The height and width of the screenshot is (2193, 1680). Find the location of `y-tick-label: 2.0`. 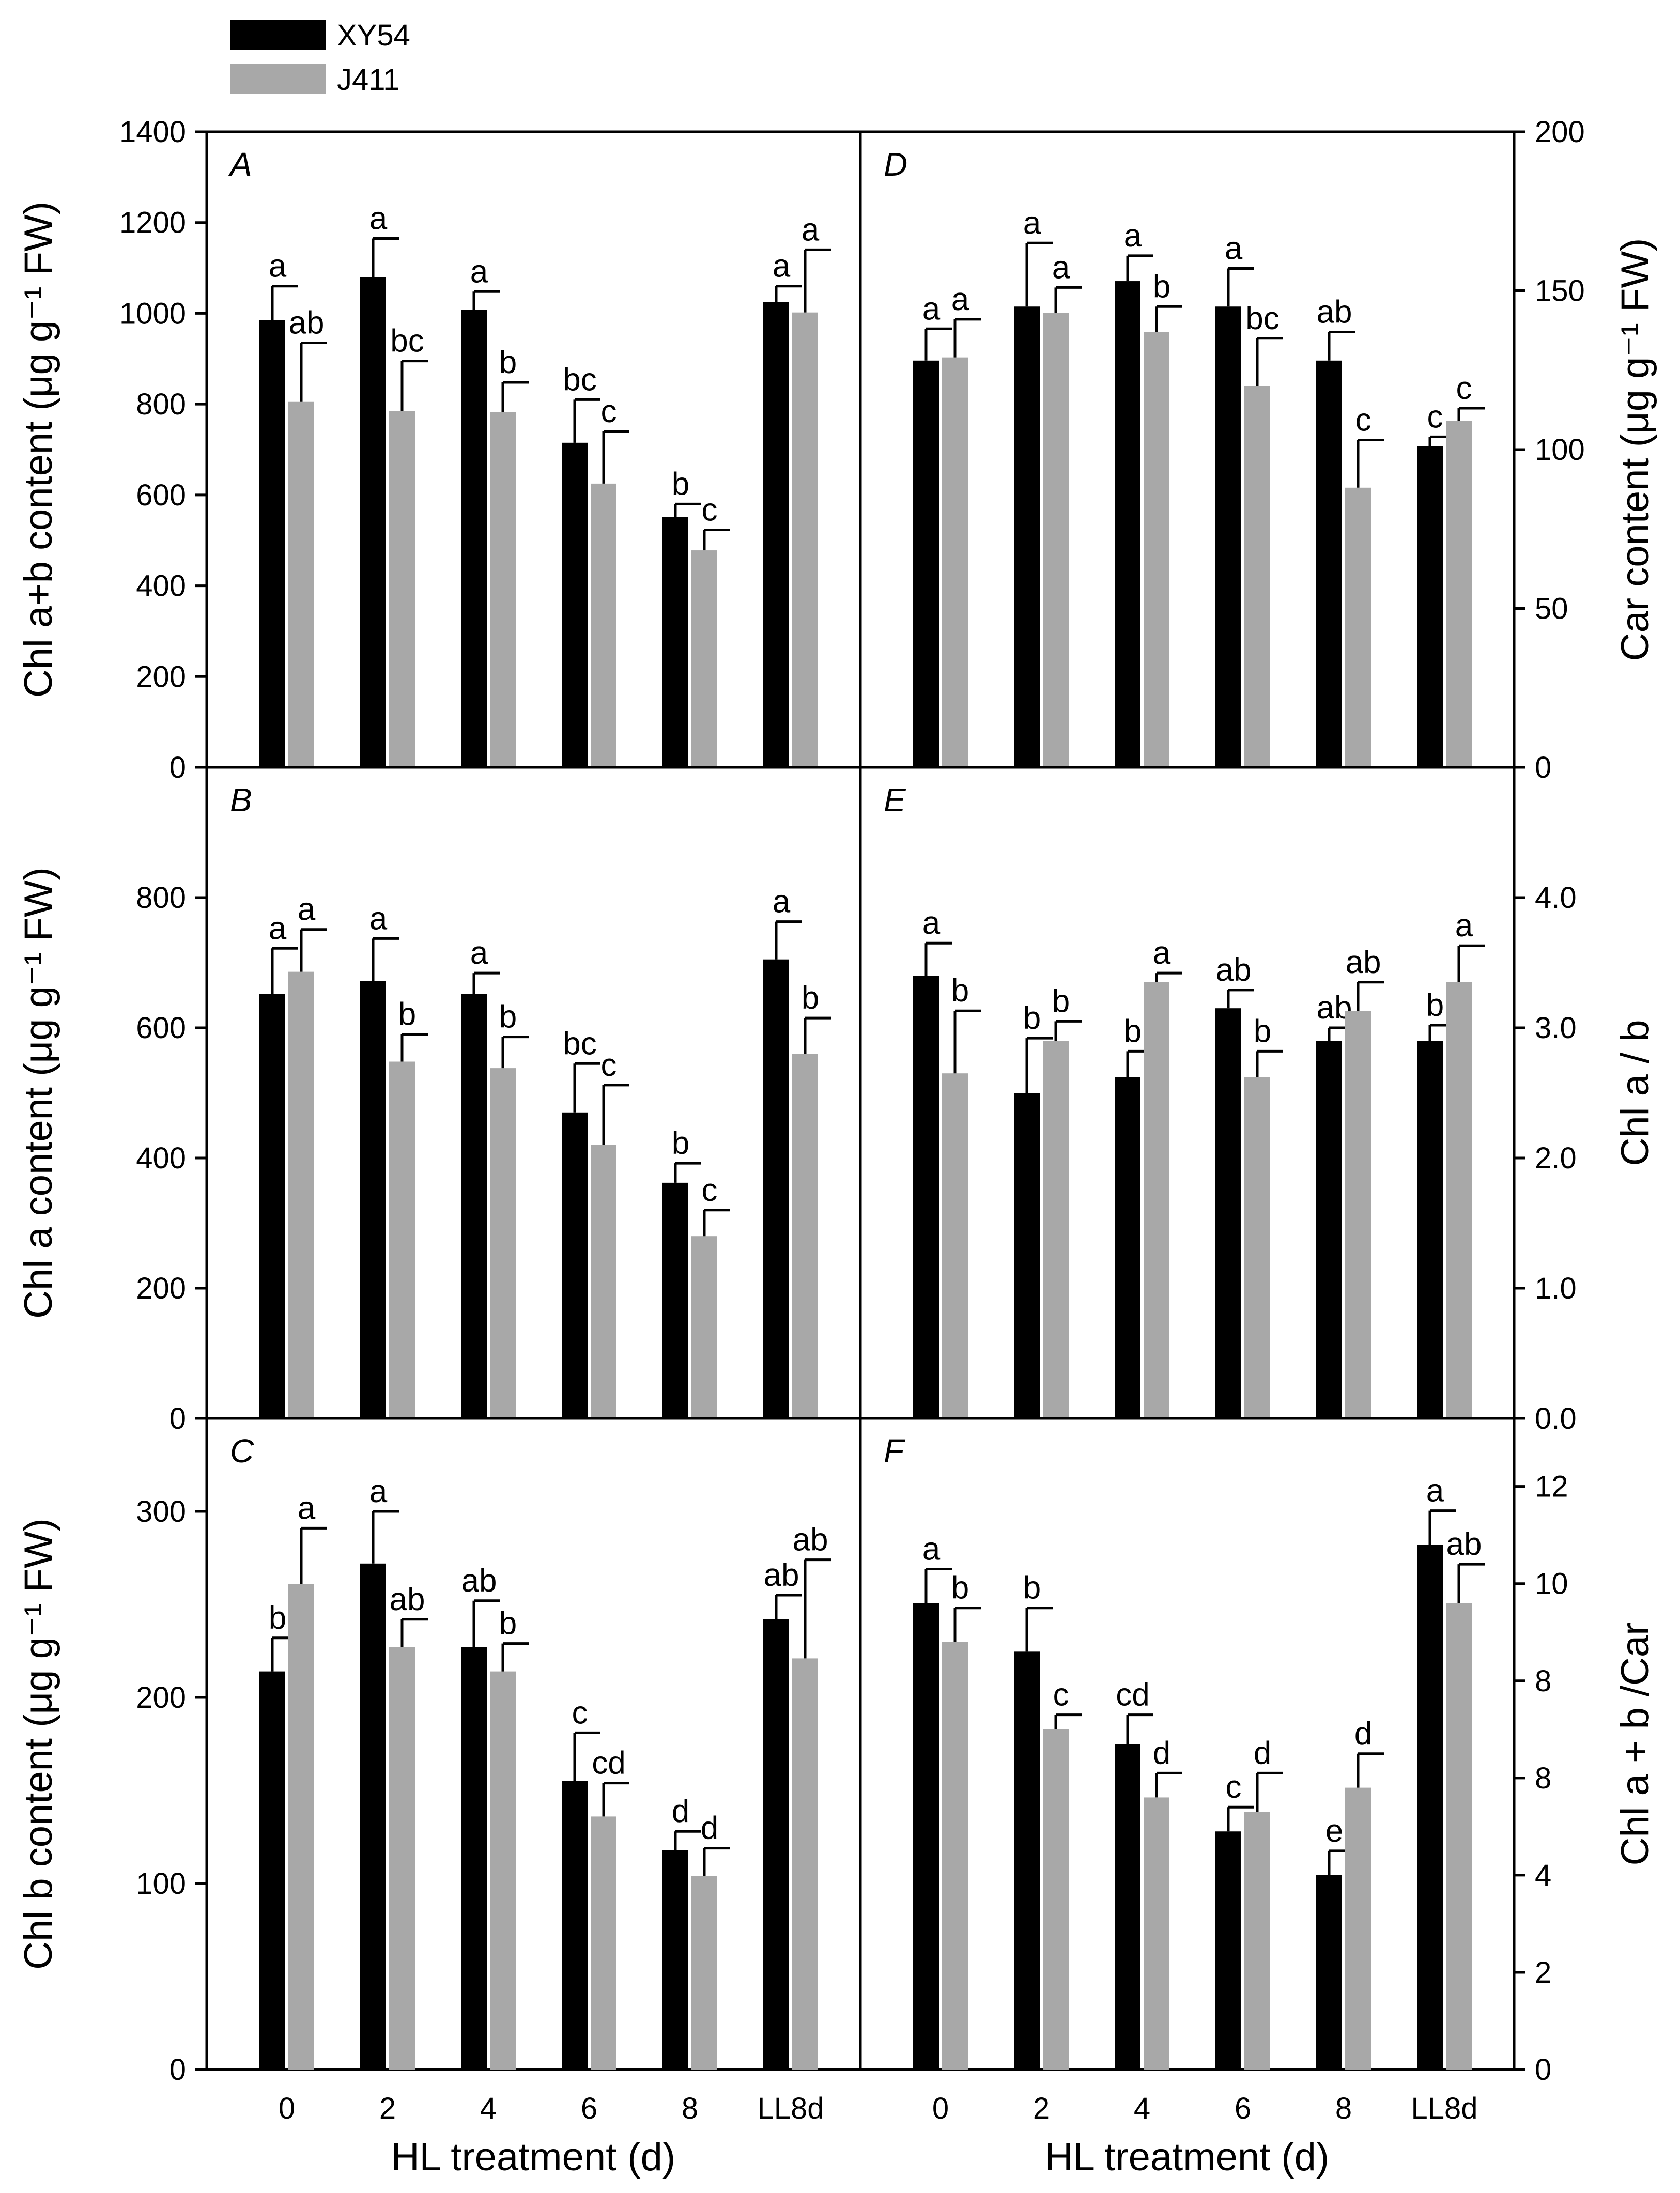

y-tick-label: 2.0 is located at coordinates (1556, 1158).